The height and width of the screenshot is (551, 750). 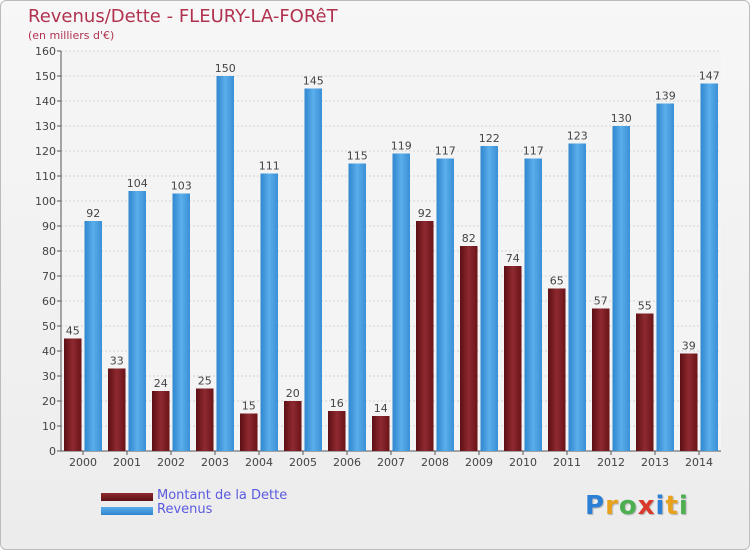 I want to click on y-tick-label: 10, so click(x=49, y=426).